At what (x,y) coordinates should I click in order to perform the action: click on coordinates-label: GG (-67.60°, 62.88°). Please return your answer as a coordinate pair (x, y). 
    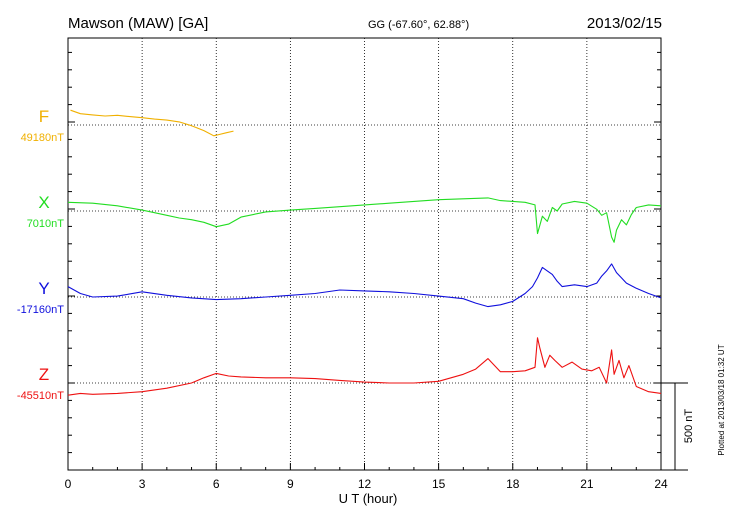
    Looking at the image, I should click on (418, 25).